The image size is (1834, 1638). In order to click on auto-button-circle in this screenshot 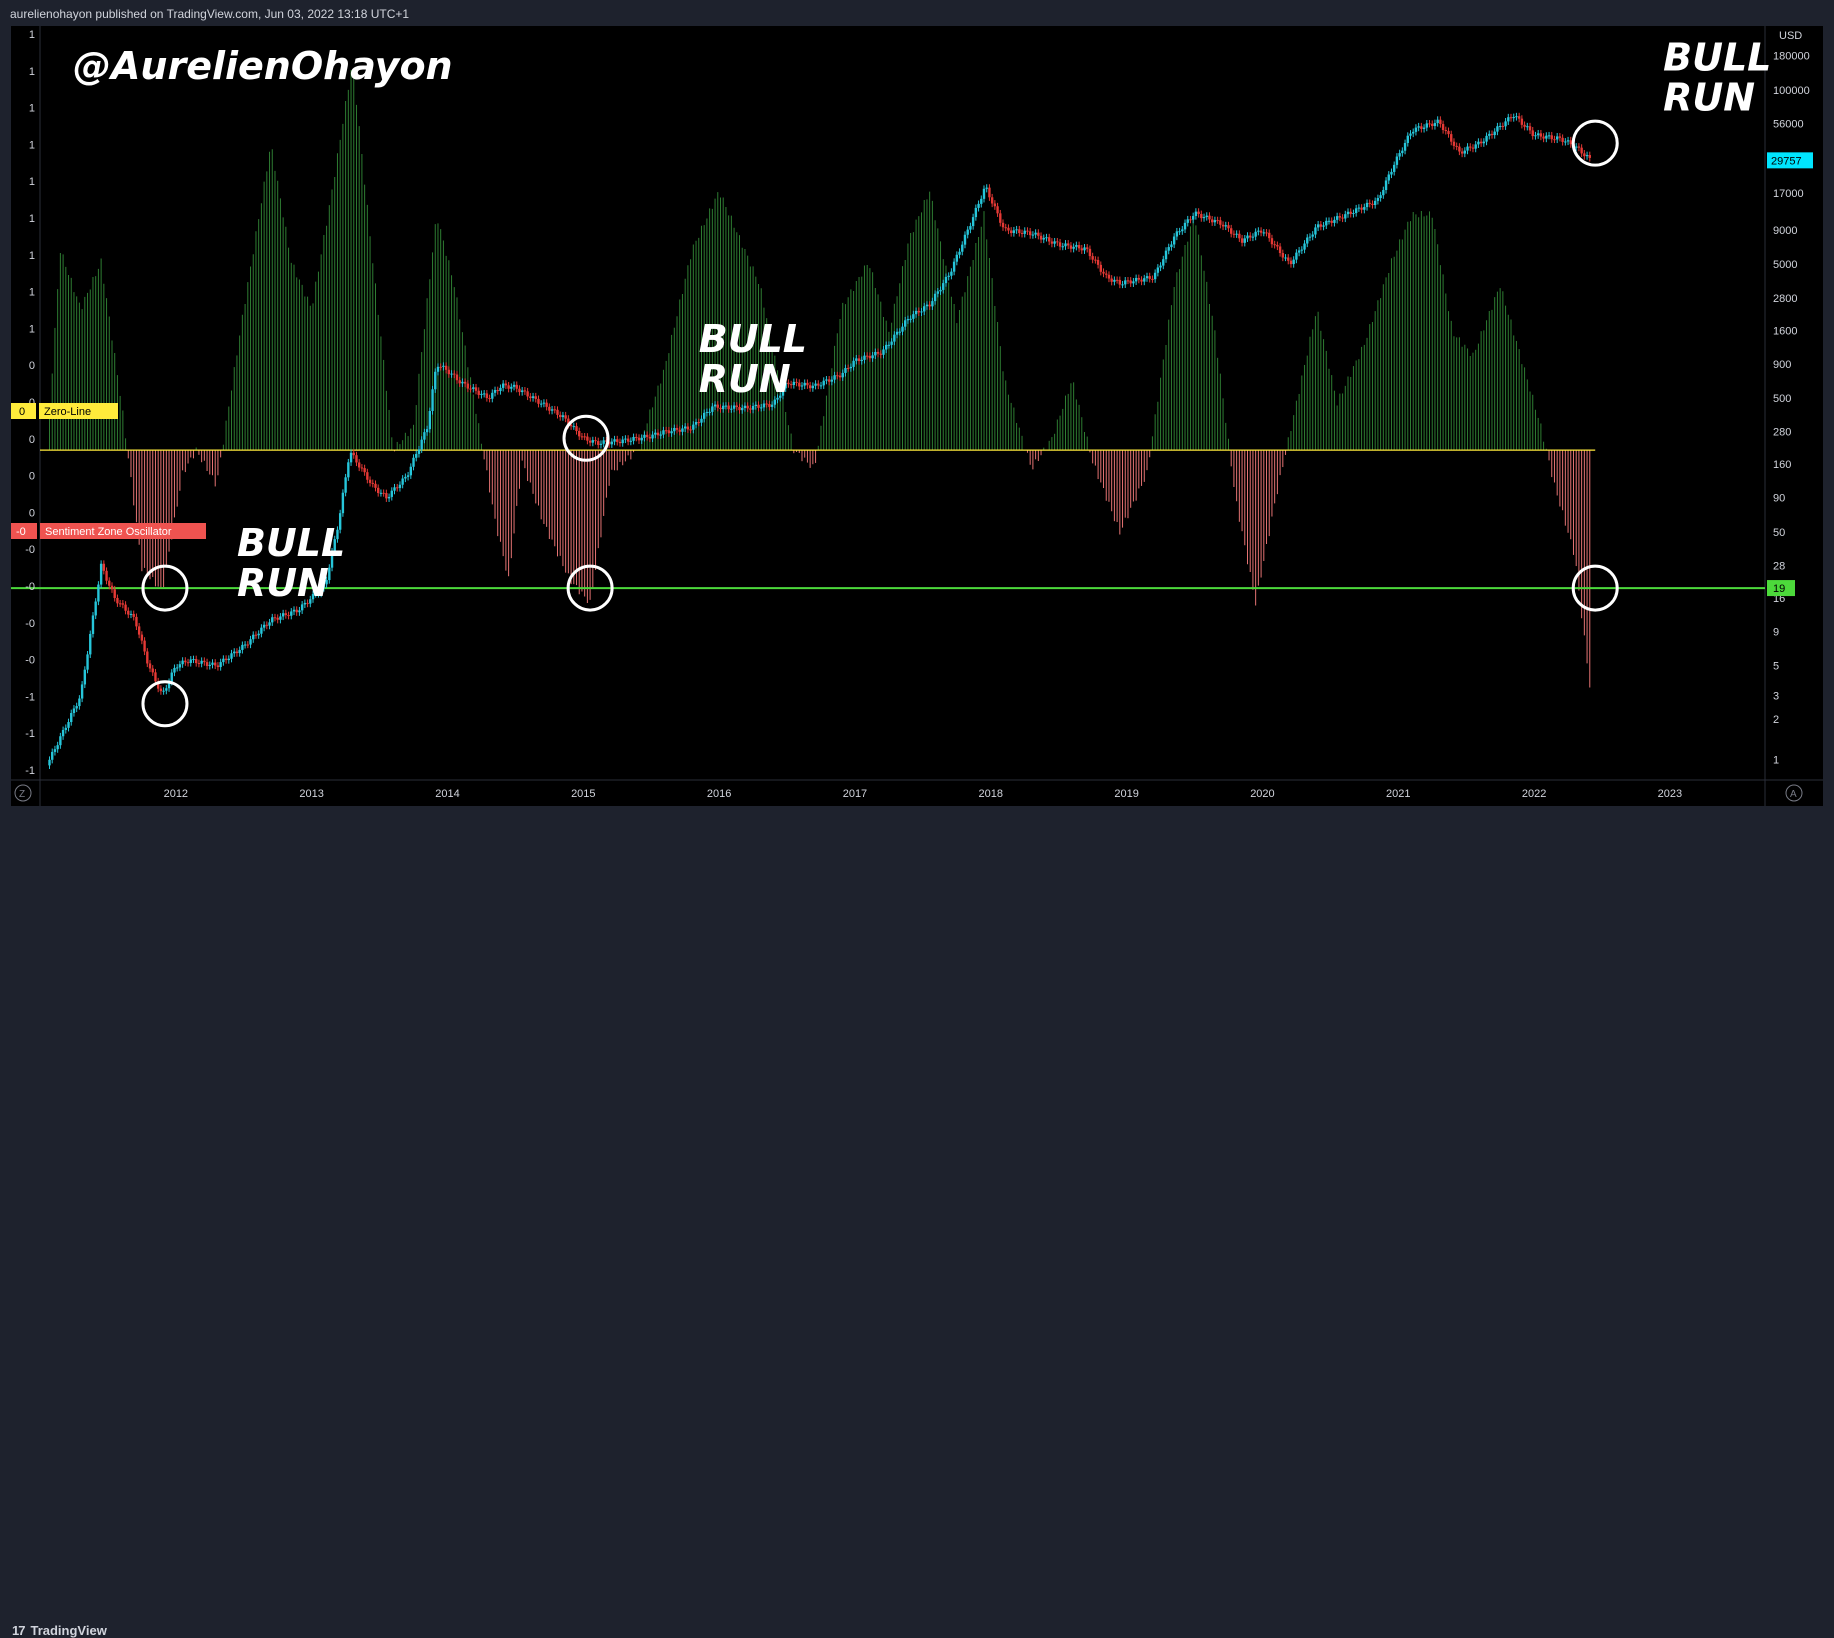, I will do `click(1794, 793)`.